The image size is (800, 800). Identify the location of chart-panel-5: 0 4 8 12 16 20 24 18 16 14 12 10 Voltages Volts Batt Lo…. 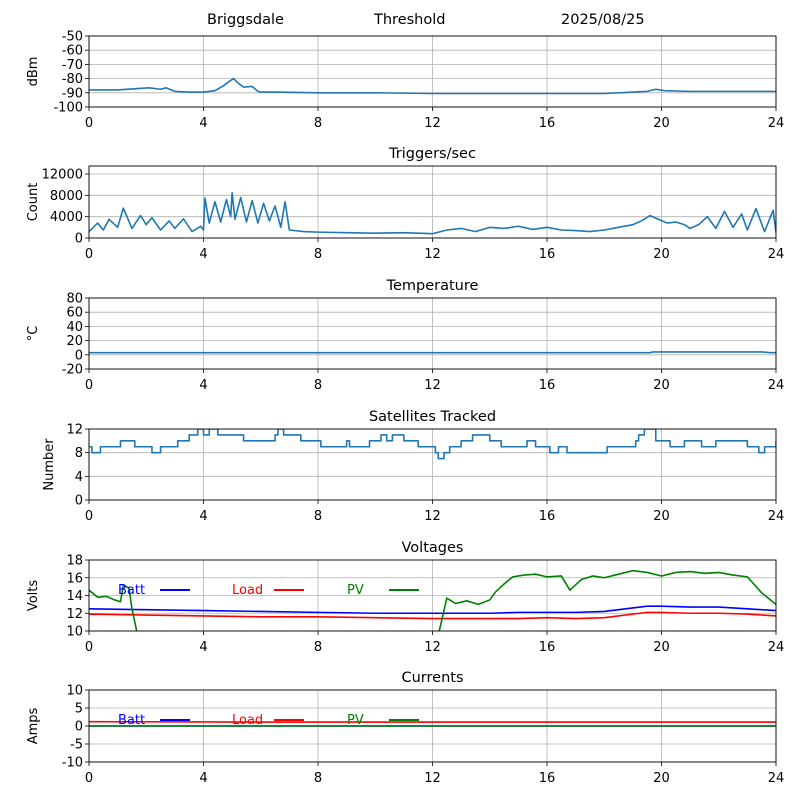
(405, 597).